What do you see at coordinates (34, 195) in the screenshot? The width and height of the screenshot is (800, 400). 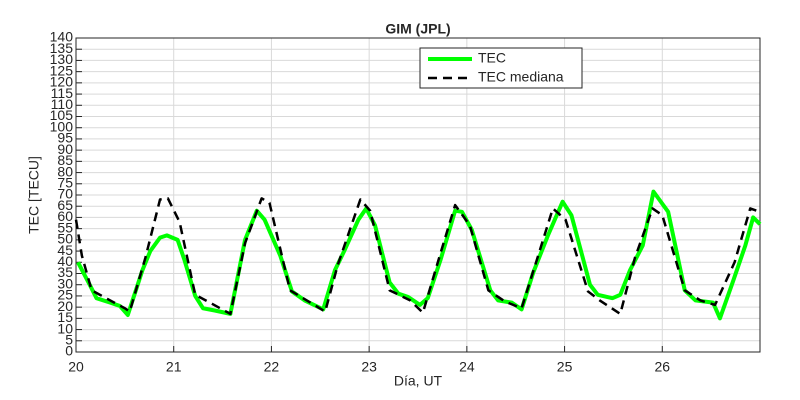 I see `y-axis-label: TEC [TECU]` at bounding box center [34, 195].